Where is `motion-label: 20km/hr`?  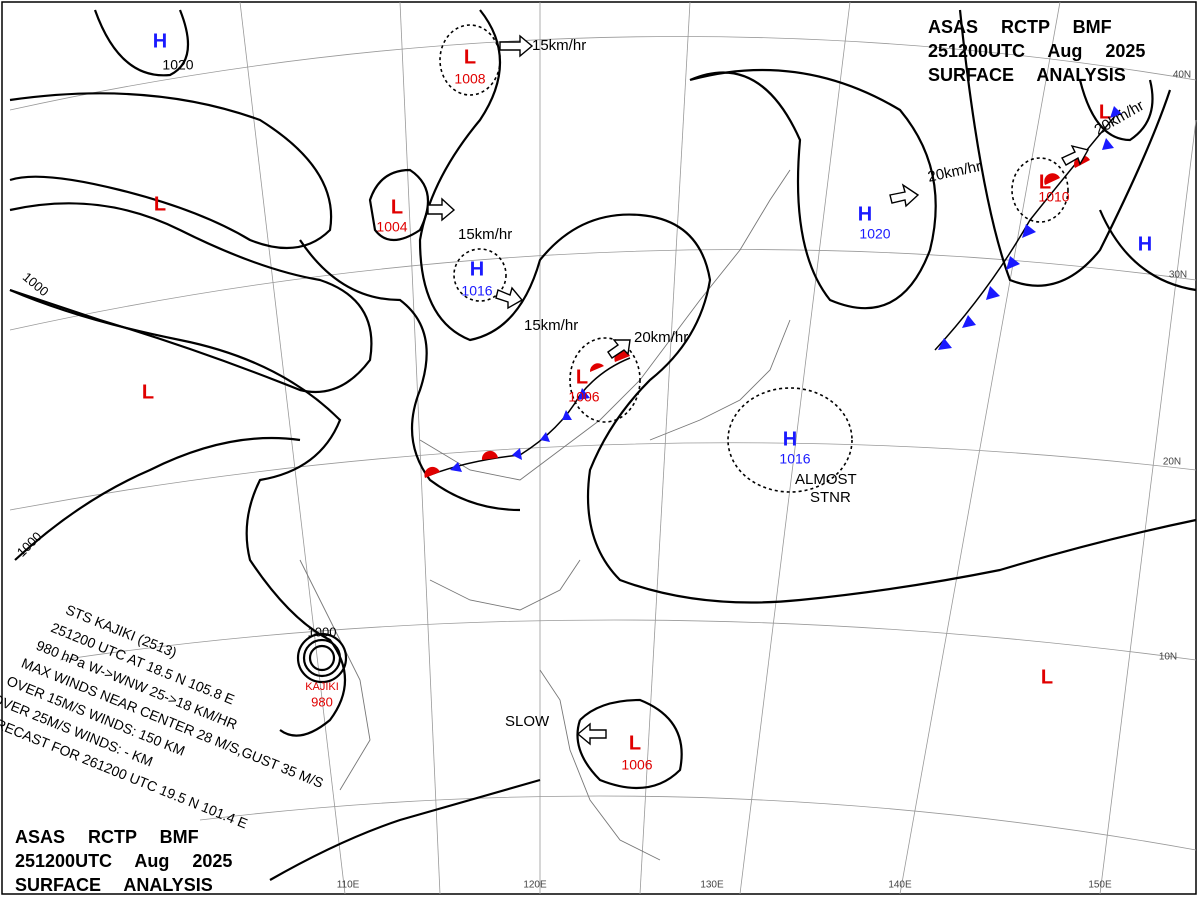
motion-label: 20km/hr is located at coordinates (661, 337).